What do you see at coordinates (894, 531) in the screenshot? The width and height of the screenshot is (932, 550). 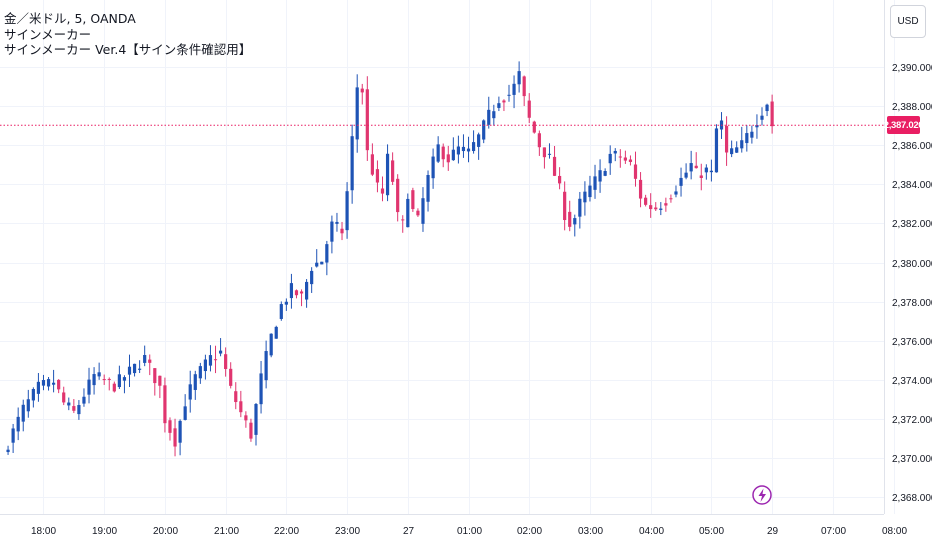 I see `time-tick-label: 08:00` at bounding box center [894, 531].